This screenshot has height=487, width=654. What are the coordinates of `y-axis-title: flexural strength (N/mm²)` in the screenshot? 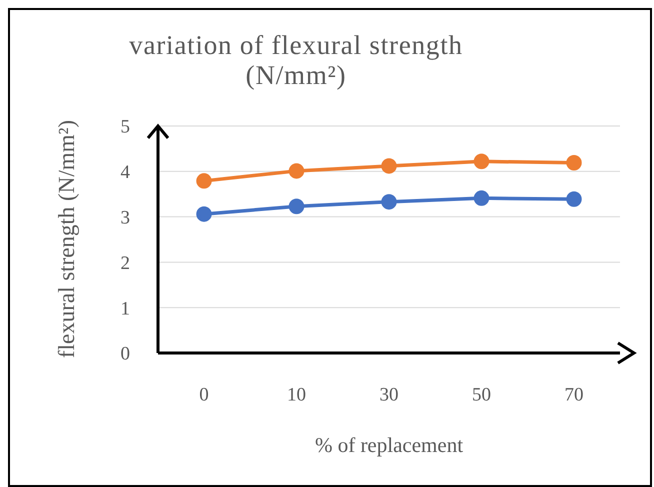 It's located at (67, 239).